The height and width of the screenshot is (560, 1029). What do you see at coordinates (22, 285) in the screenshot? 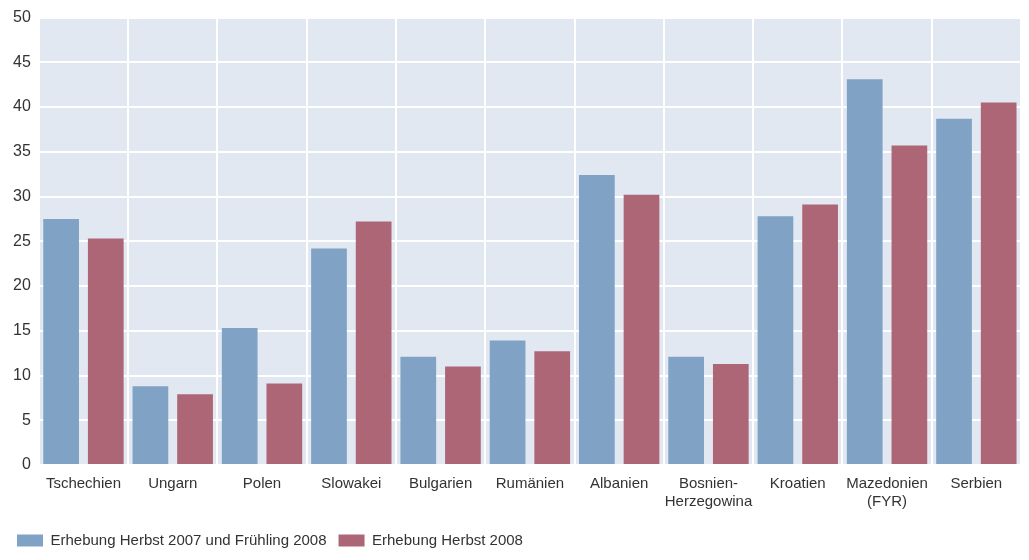
I see `y-tick-label: 20` at bounding box center [22, 285].